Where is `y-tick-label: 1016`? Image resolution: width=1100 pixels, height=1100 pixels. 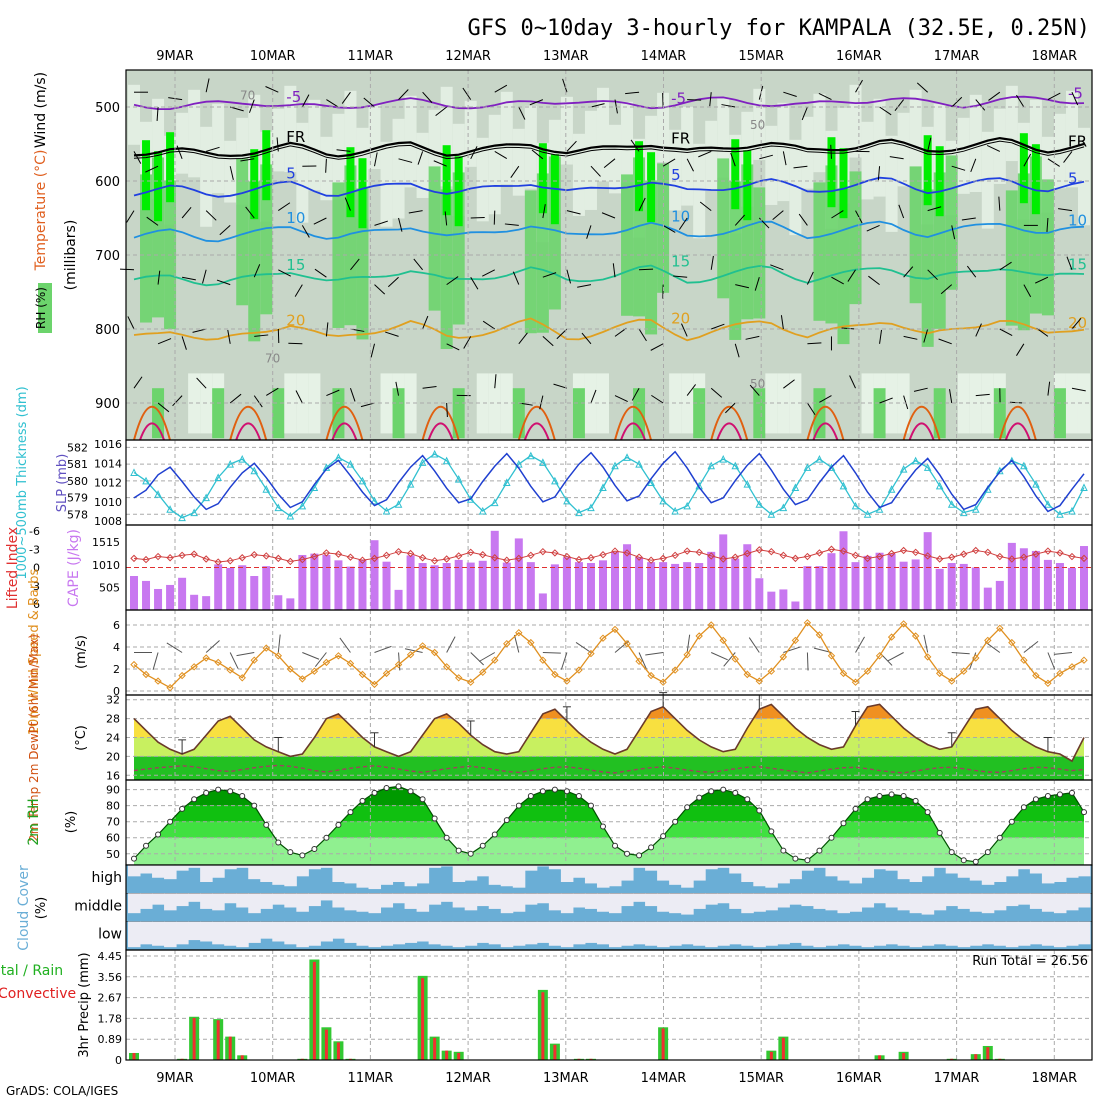
y-tick-label: 1016 is located at coordinates (108, 444).